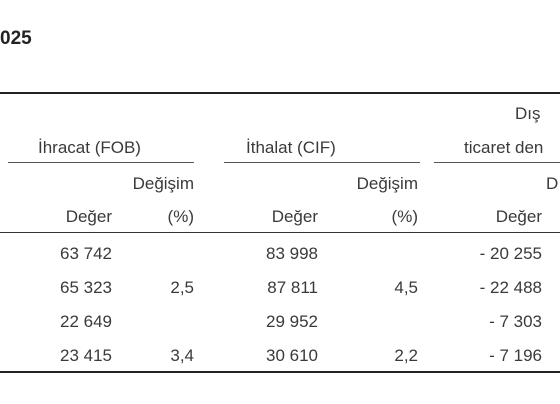 The width and height of the screenshot is (560, 404). What do you see at coordinates (504, 147) in the screenshot?
I see `balance-header-line2: ticaret den` at bounding box center [504, 147].